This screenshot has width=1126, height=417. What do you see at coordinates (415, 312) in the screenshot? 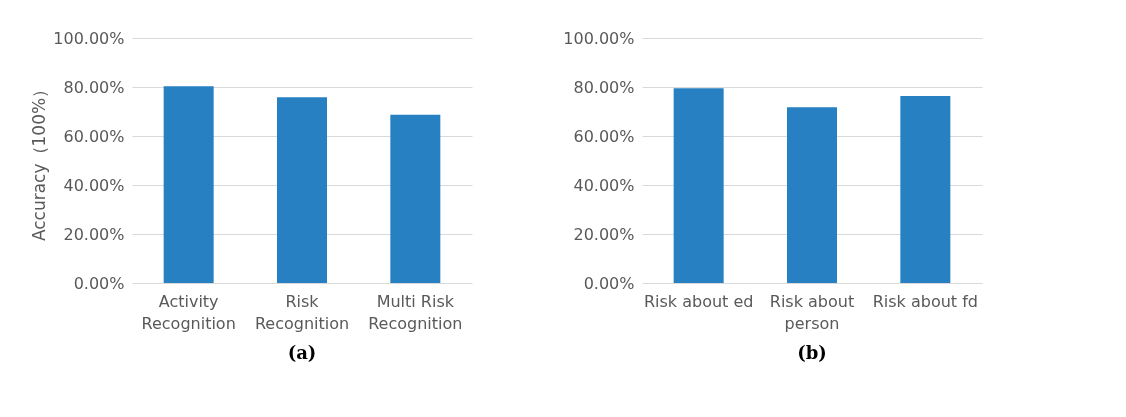
I see `x-tick-label: Multi Risk Recognition` at bounding box center [415, 312].